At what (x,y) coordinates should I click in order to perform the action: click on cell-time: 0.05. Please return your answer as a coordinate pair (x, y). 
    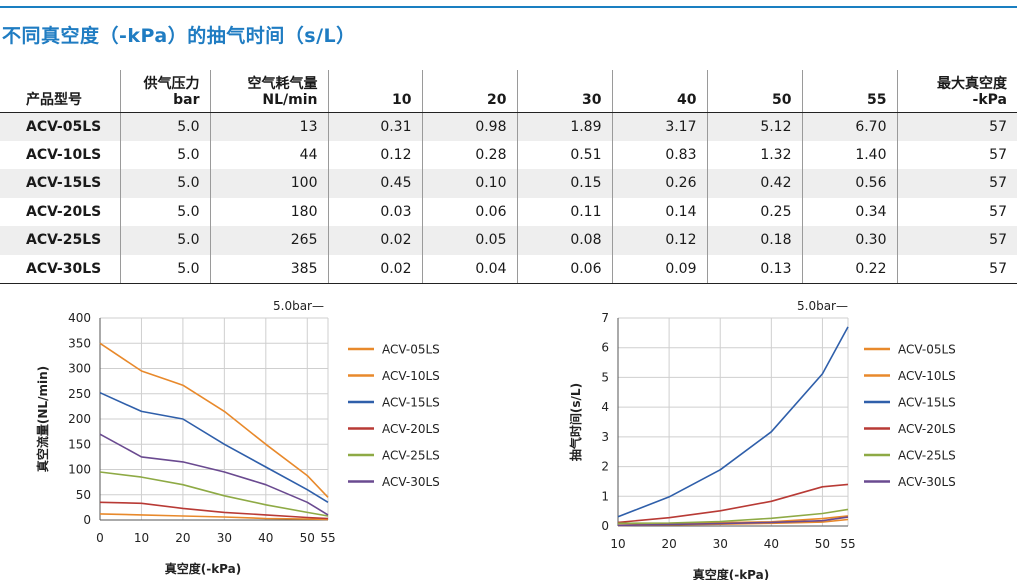
    Looking at the image, I should click on (469, 240).